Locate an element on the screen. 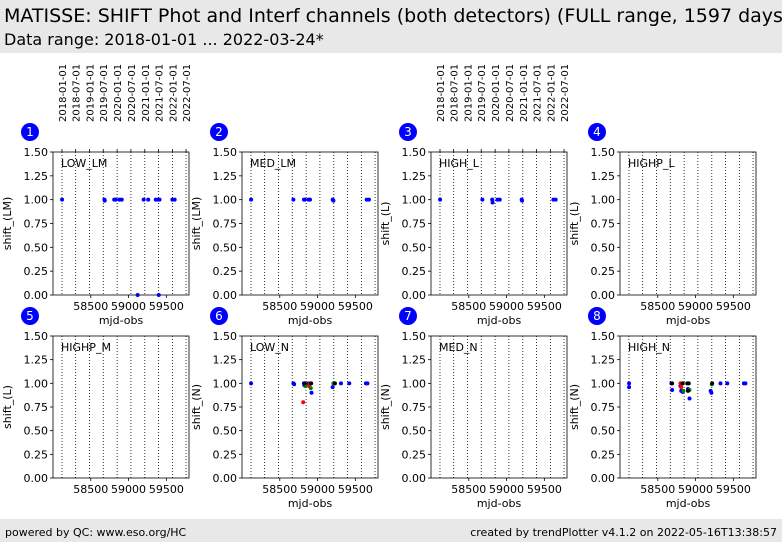 Image resolution: width=782 pixels, height=542 pixels. panel-2-ytick-label: 0.00 is located at coordinates (225, 295).